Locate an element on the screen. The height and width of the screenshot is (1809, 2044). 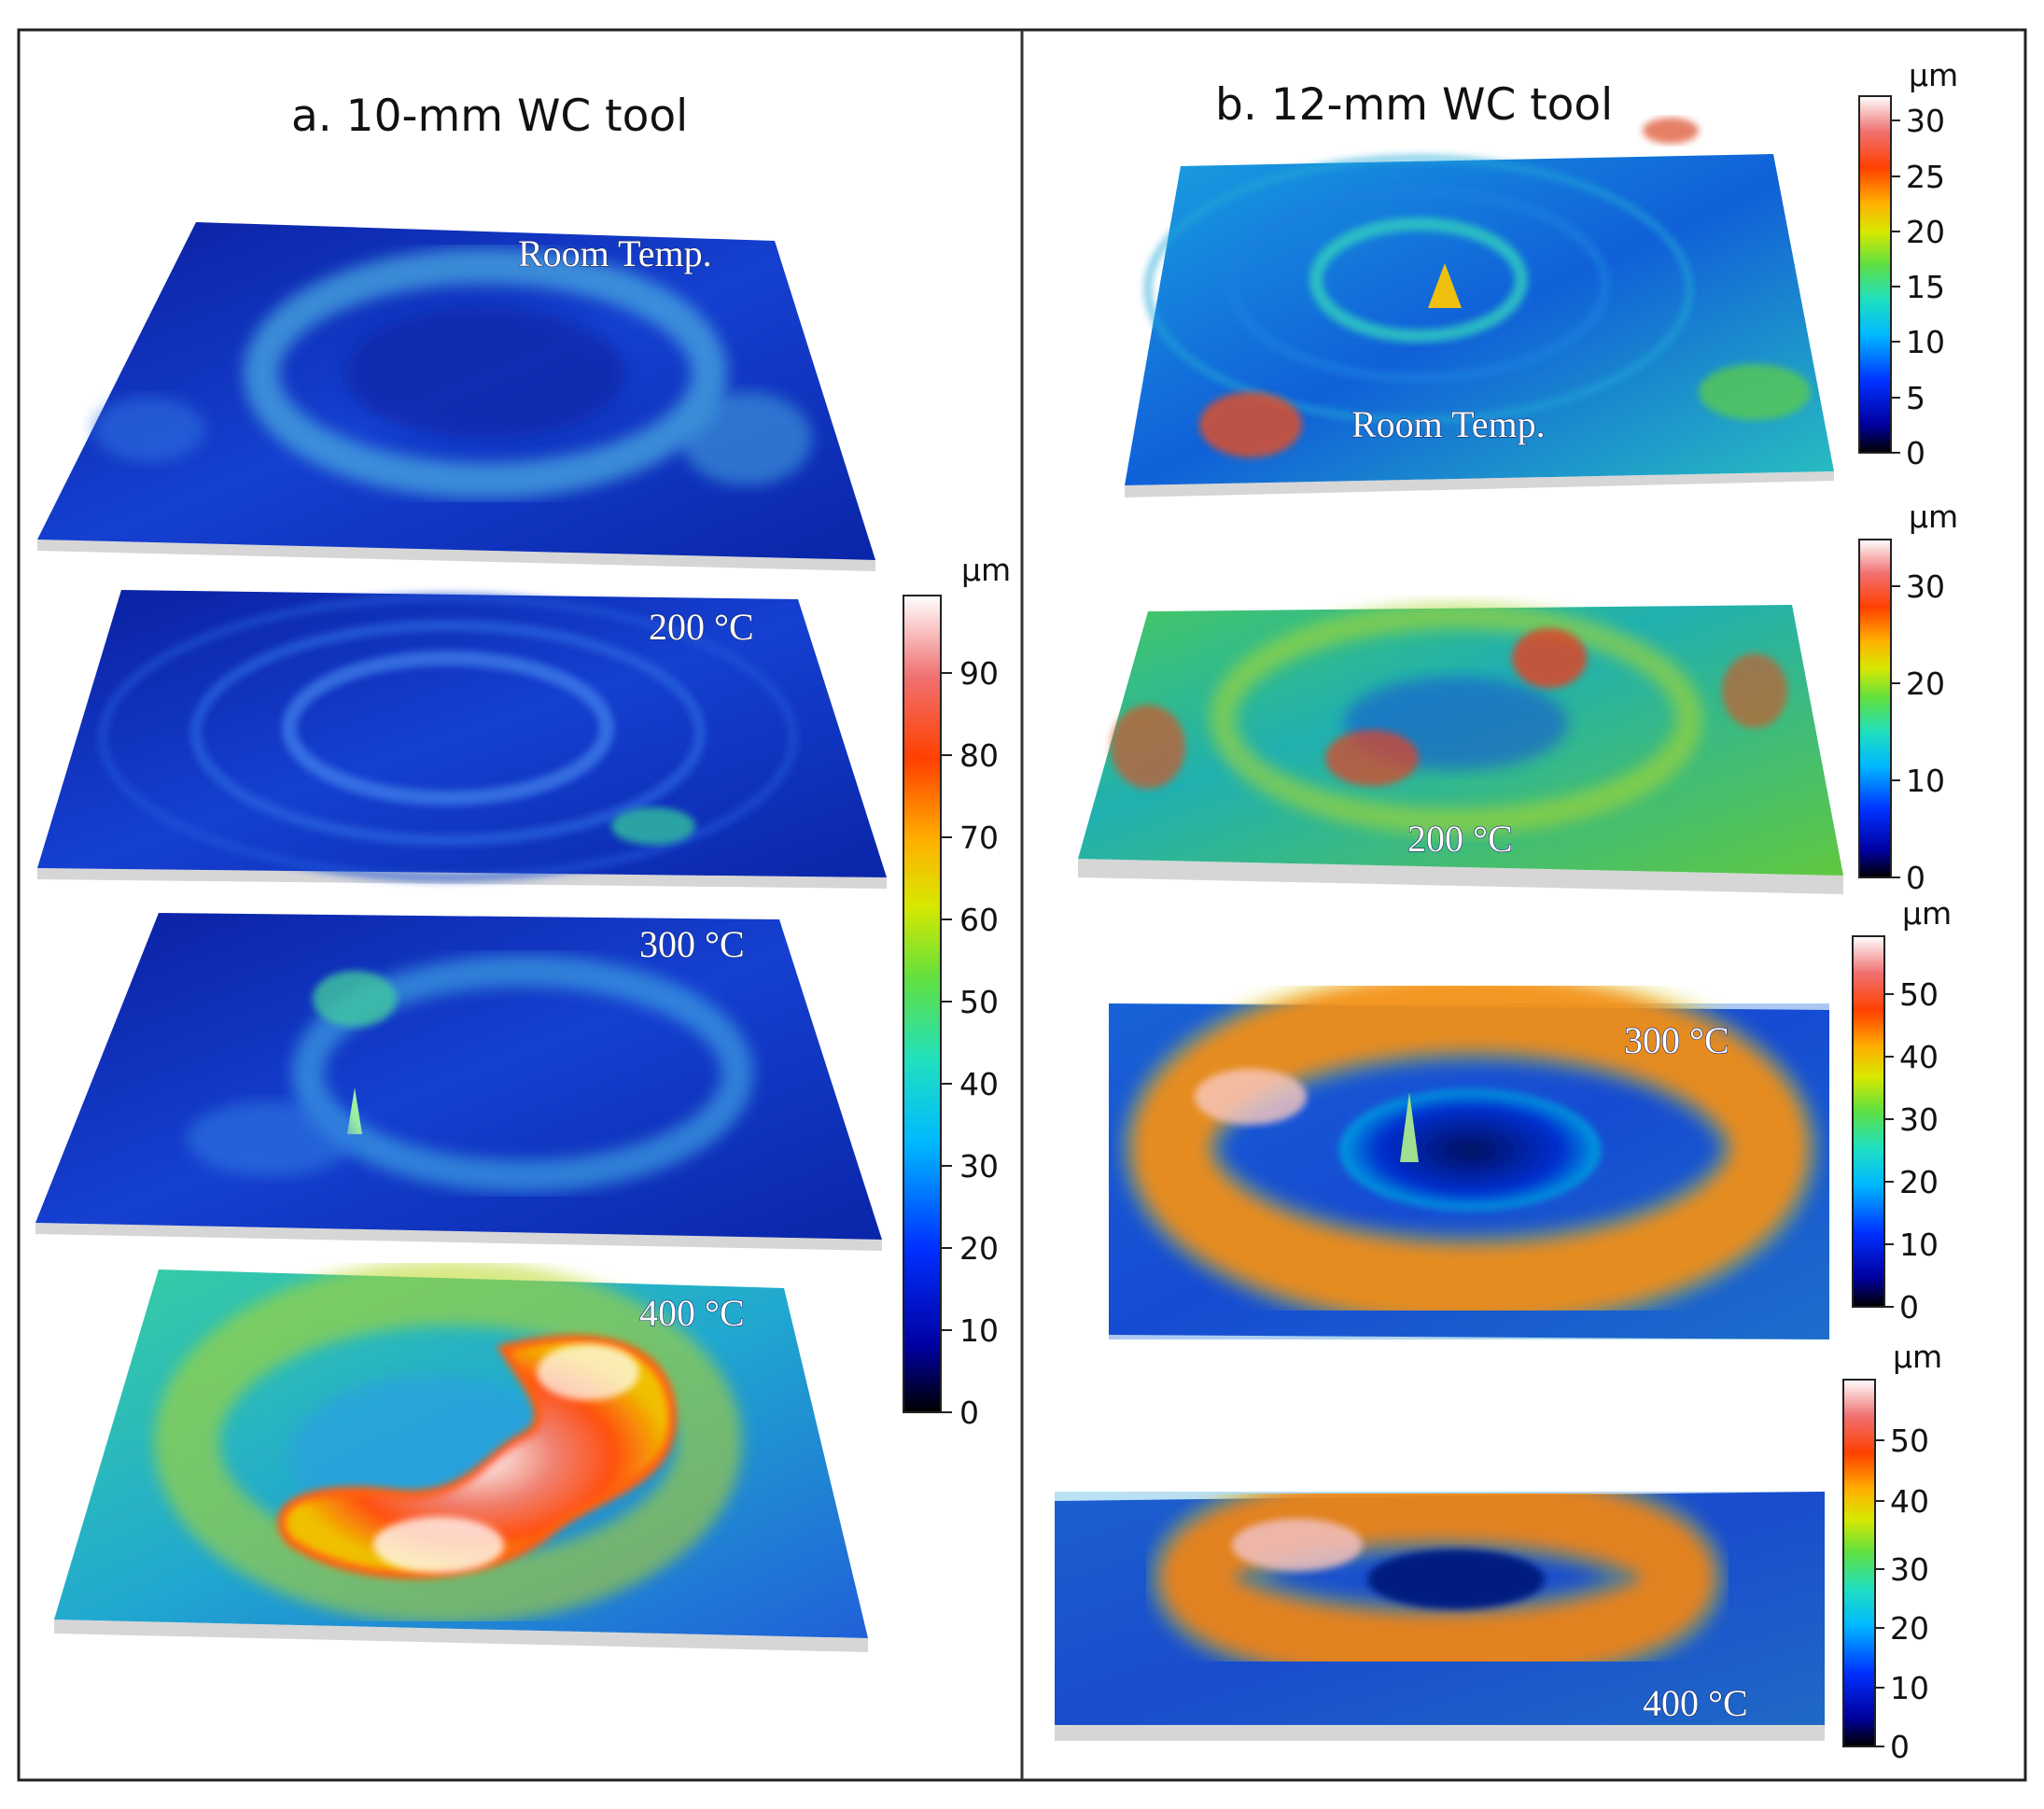
colorbar-a-tick: 70 is located at coordinates (979, 838).